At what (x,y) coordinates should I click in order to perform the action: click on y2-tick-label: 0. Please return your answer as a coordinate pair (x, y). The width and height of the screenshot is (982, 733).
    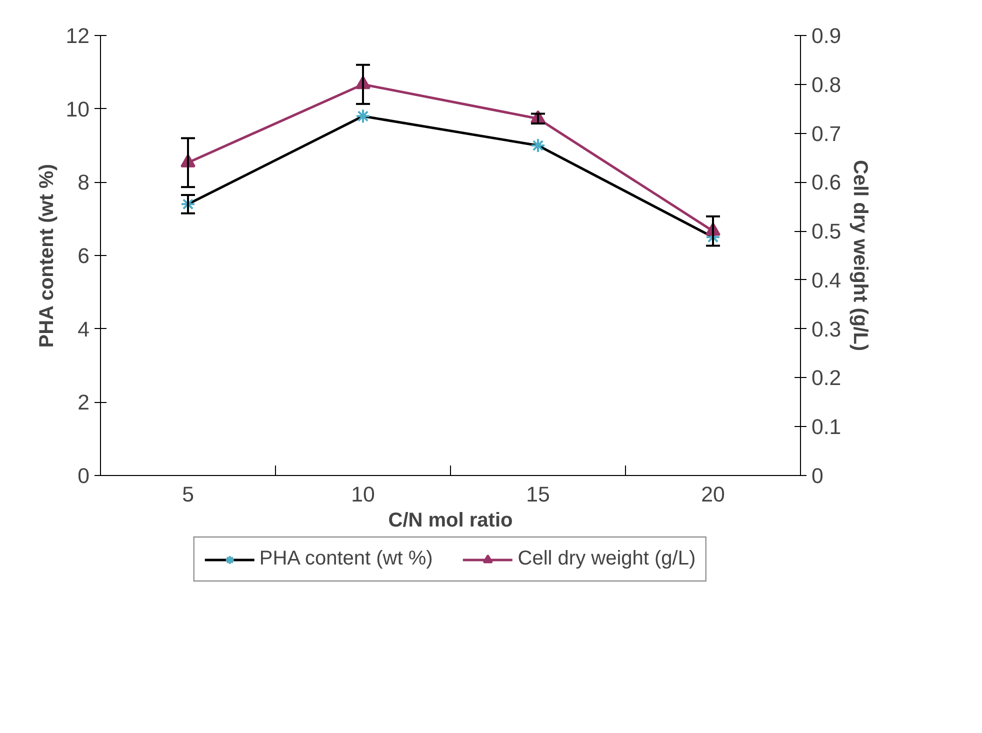
    Looking at the image, I should click on (818, 476).